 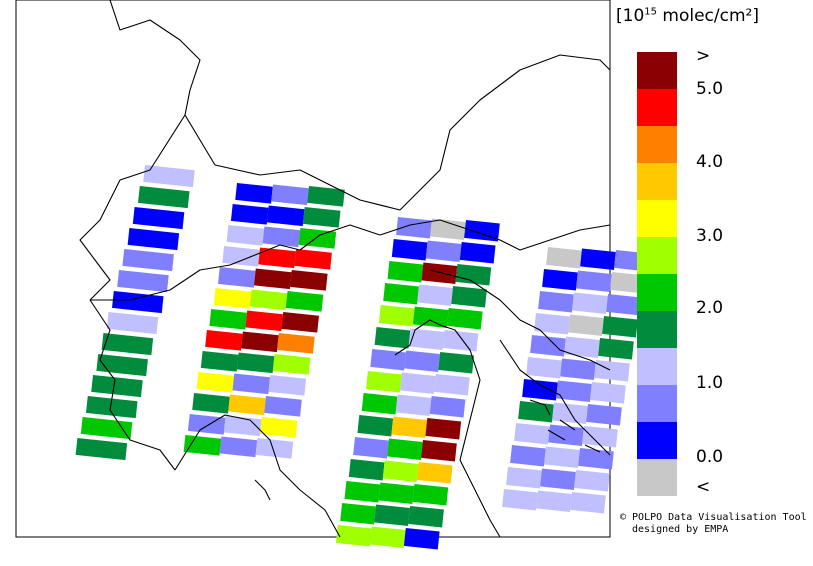 I want to click on germany-austria-border, so click(x=505, y=132).